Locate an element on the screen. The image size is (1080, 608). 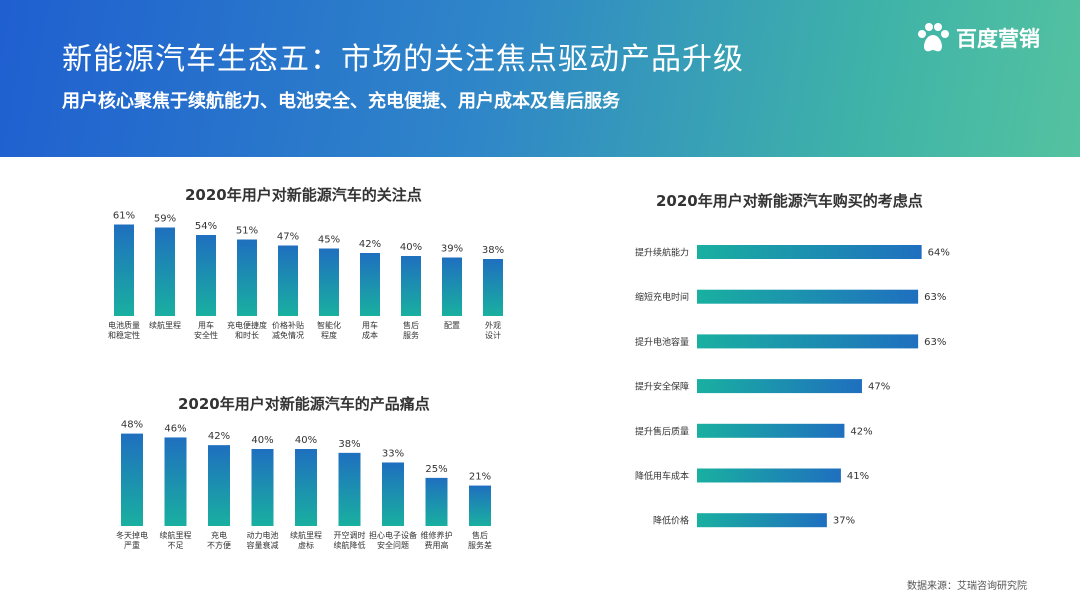
baidu-paw-icon is located at coordinates (933, 37).